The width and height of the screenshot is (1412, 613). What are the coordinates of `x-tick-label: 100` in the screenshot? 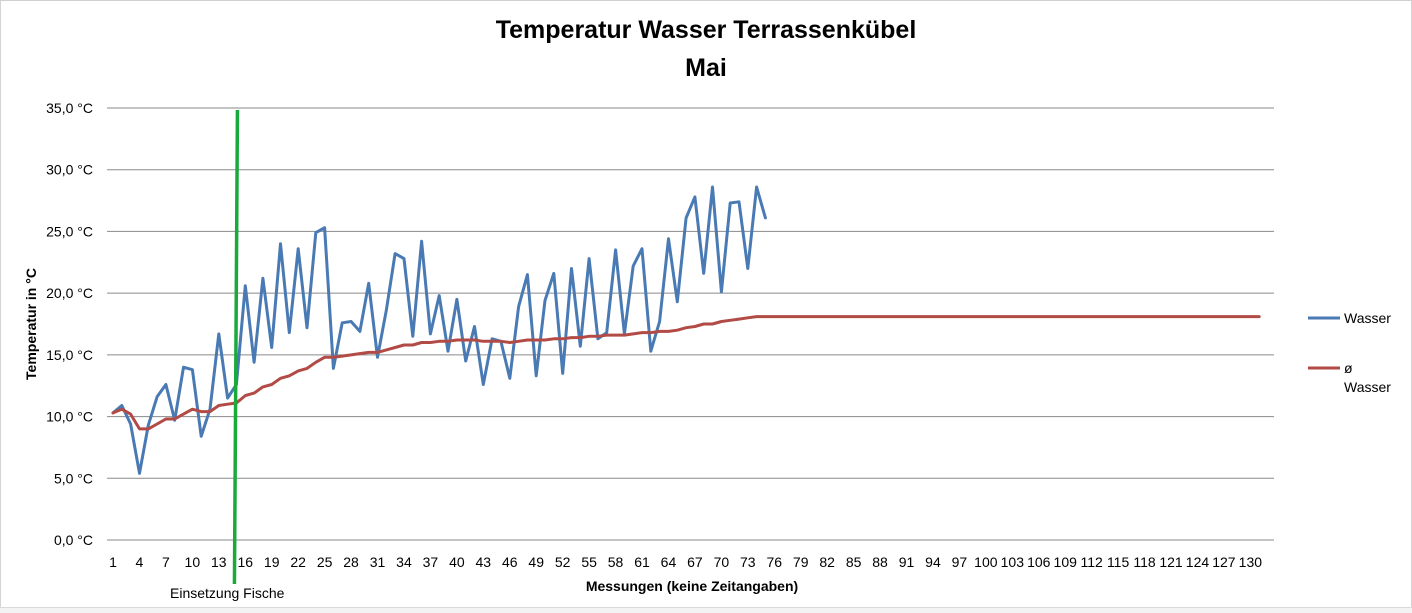 It's located at (986, 562).